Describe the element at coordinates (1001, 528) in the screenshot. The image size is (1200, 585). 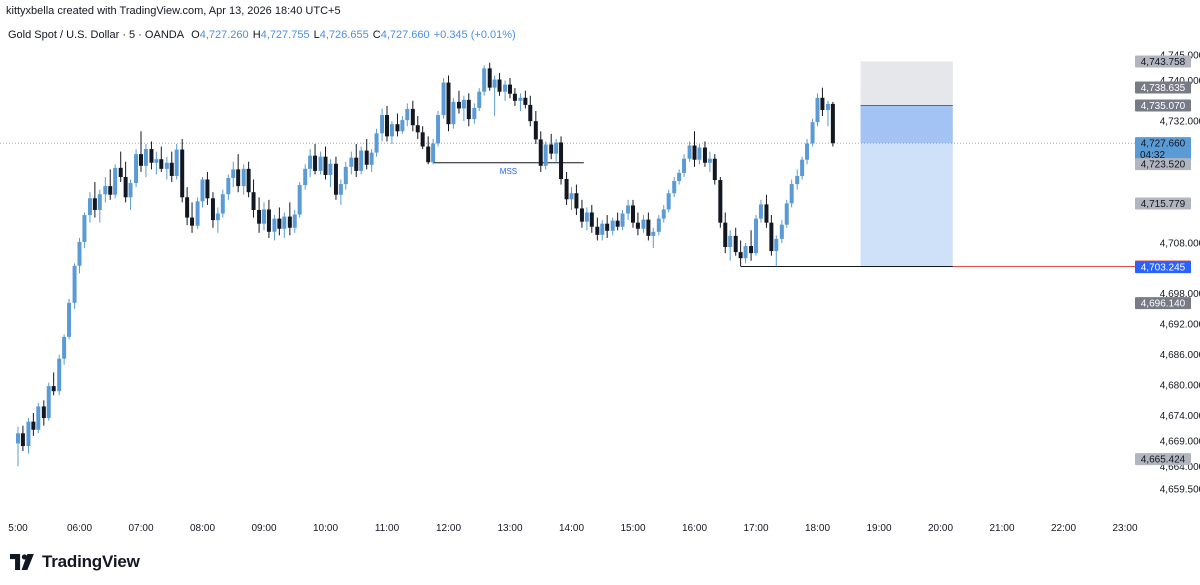
I see `time-tick-label: 21:00` at that location.